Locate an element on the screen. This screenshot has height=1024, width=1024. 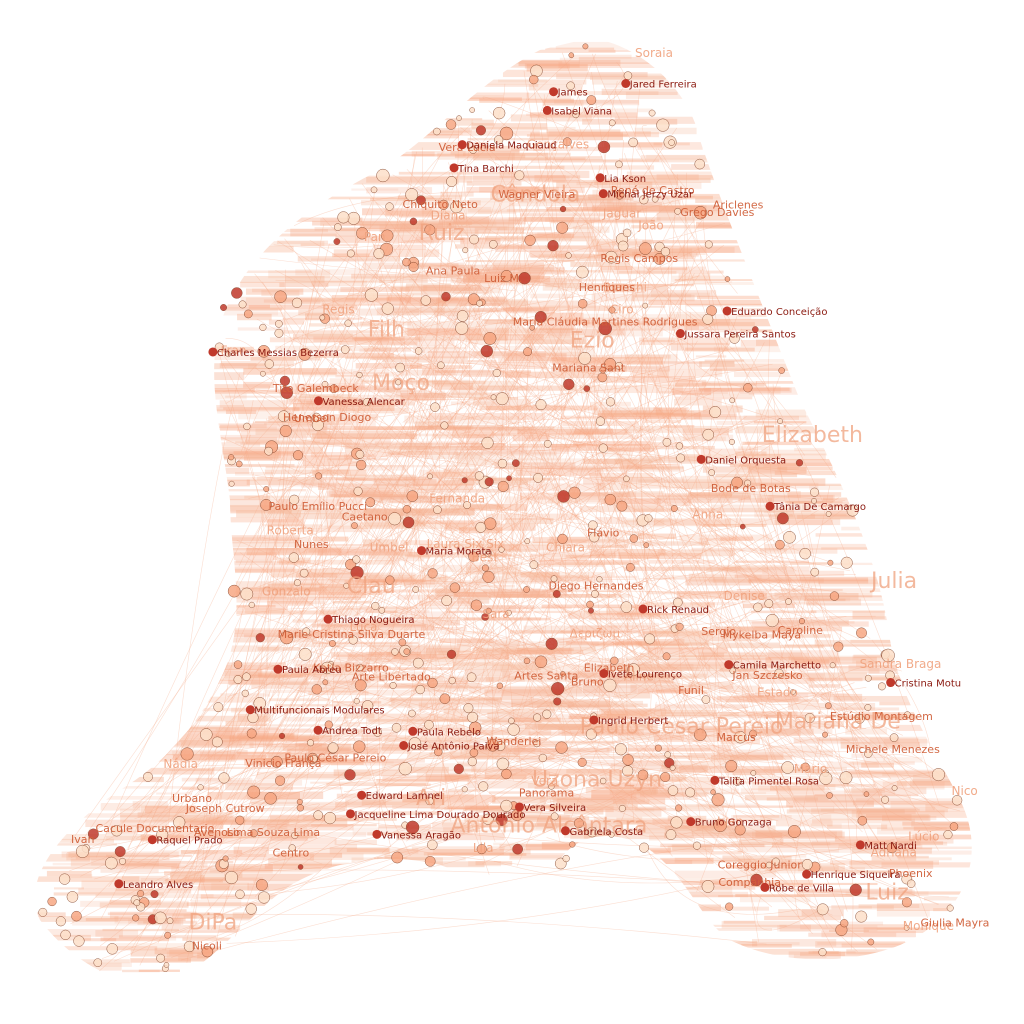
node-label: Paula Rebelo is located at coordinates (449, 732).